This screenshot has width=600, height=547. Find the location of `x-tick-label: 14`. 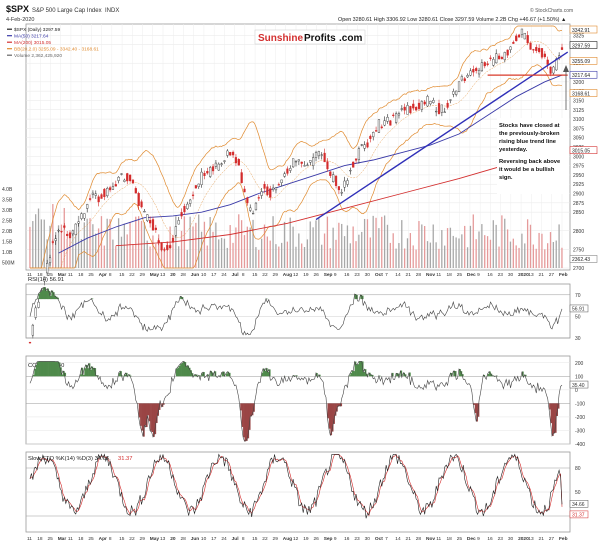

x-tick-label: 14 is located at coordinates (398, 539).